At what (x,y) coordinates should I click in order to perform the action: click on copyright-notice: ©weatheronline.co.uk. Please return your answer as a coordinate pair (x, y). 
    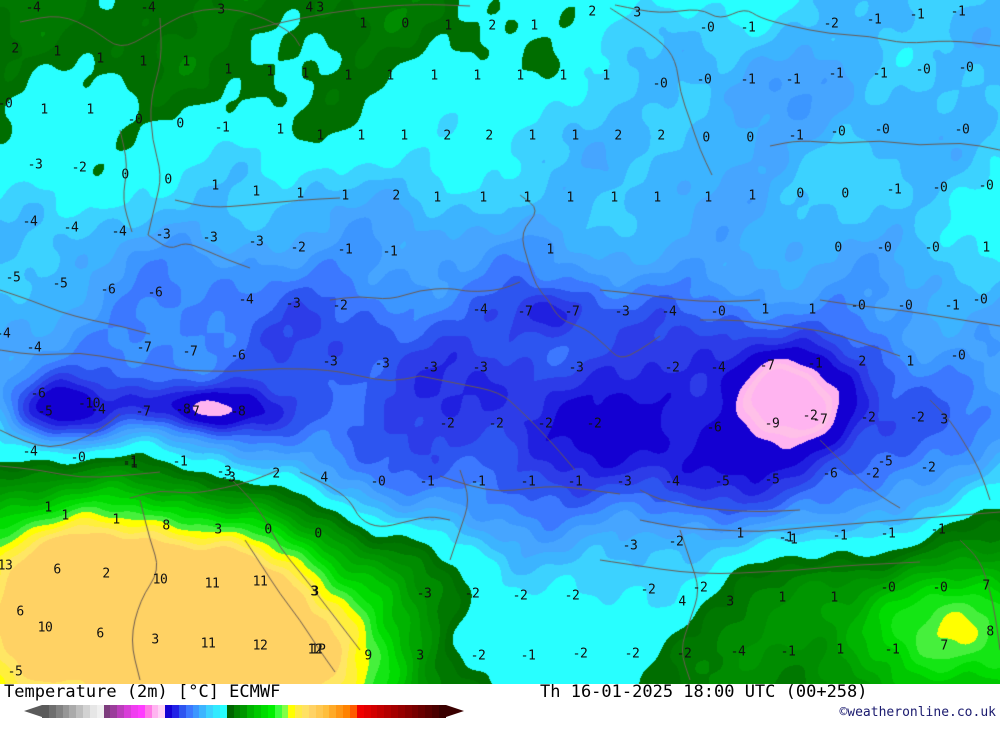
    Looking at the image, I should click on (917, 712).